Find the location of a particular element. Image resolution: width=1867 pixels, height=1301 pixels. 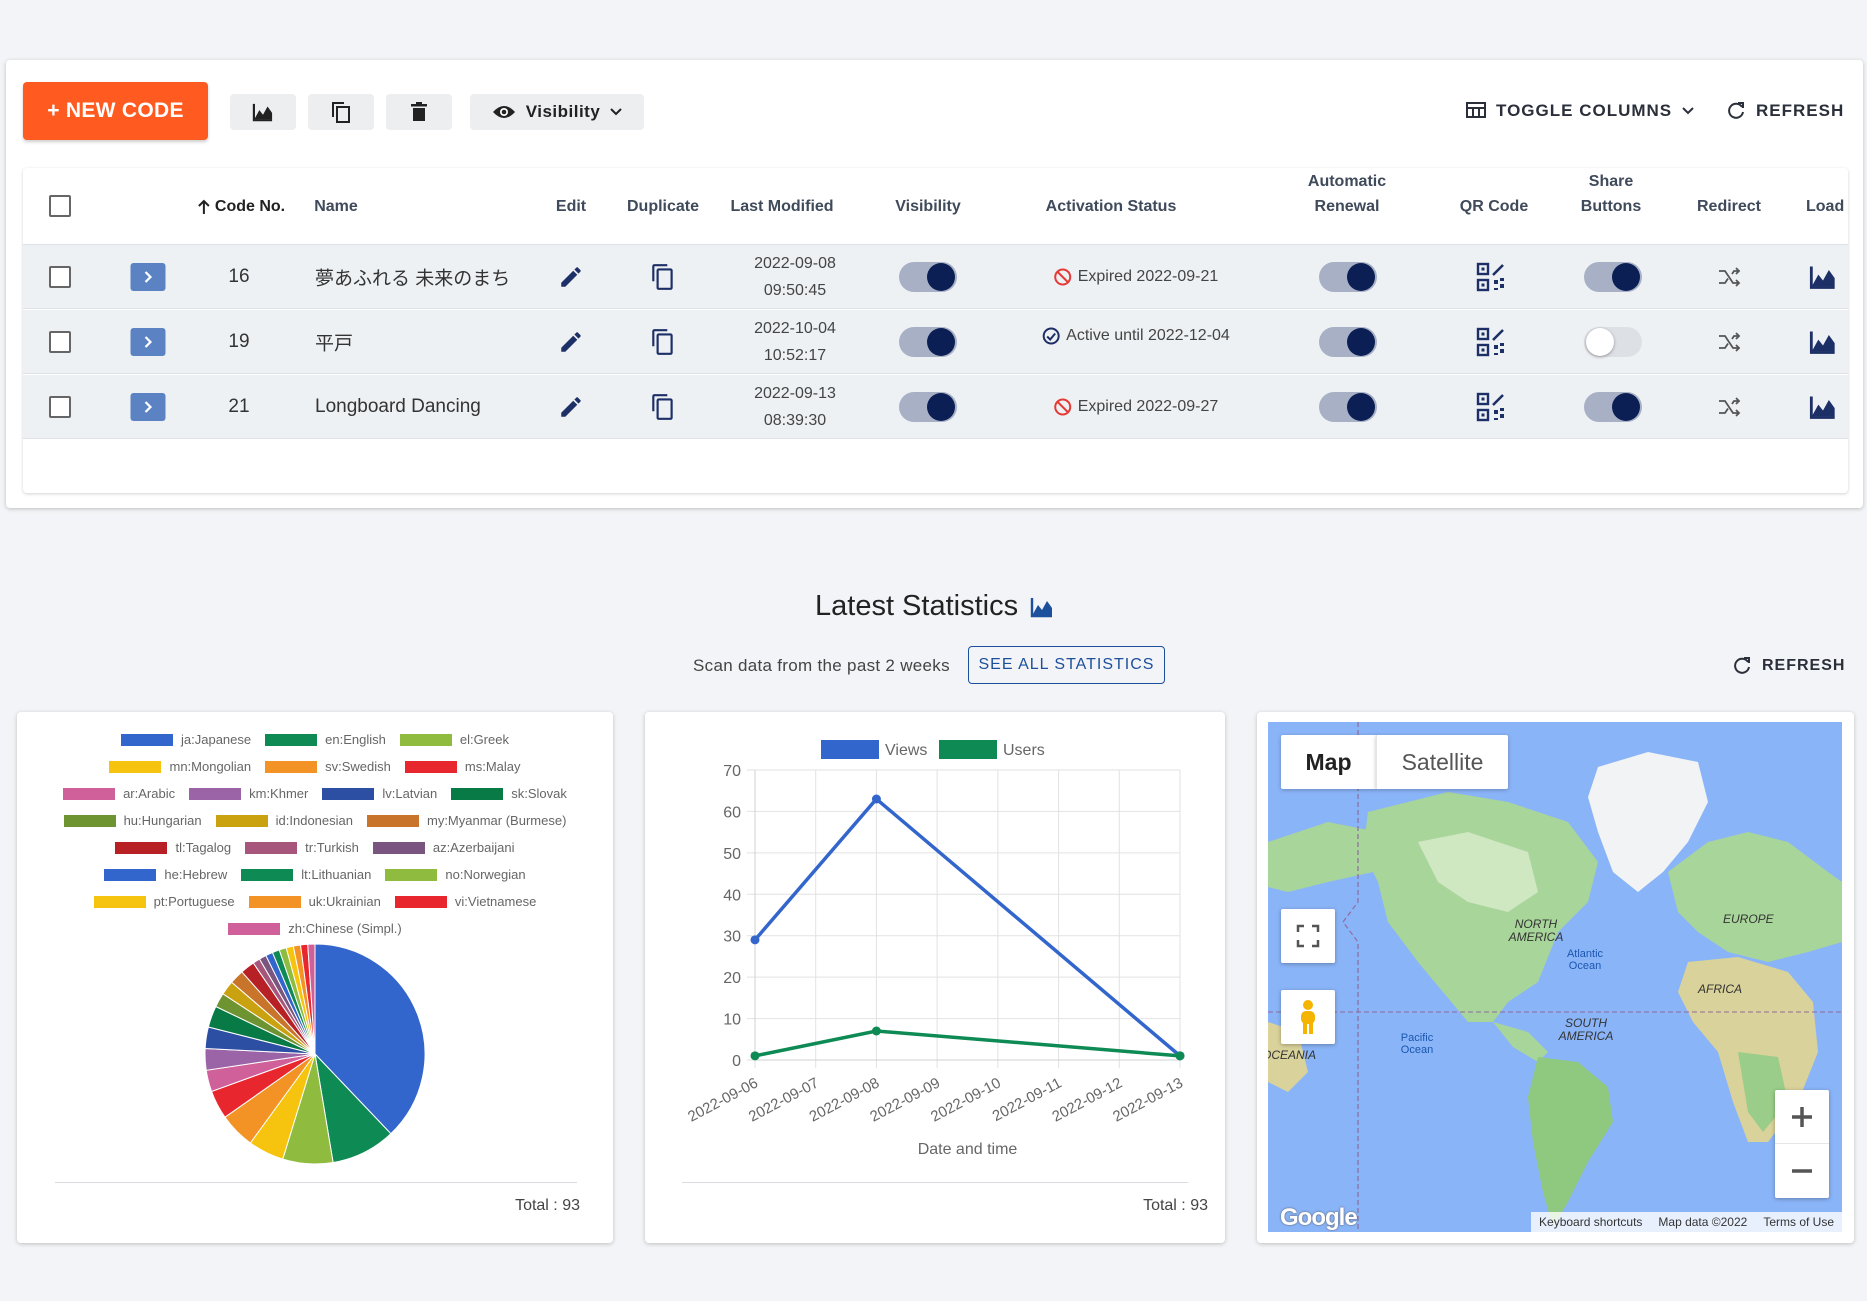

line-legend-label: Users is located at coordinates (1024, 750).